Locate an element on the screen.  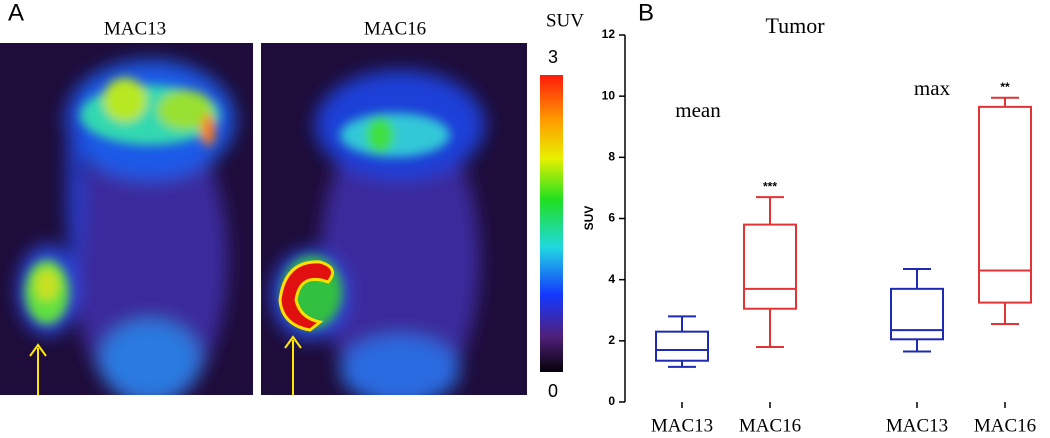
panel-label: B is located at coordinates (646, 13).